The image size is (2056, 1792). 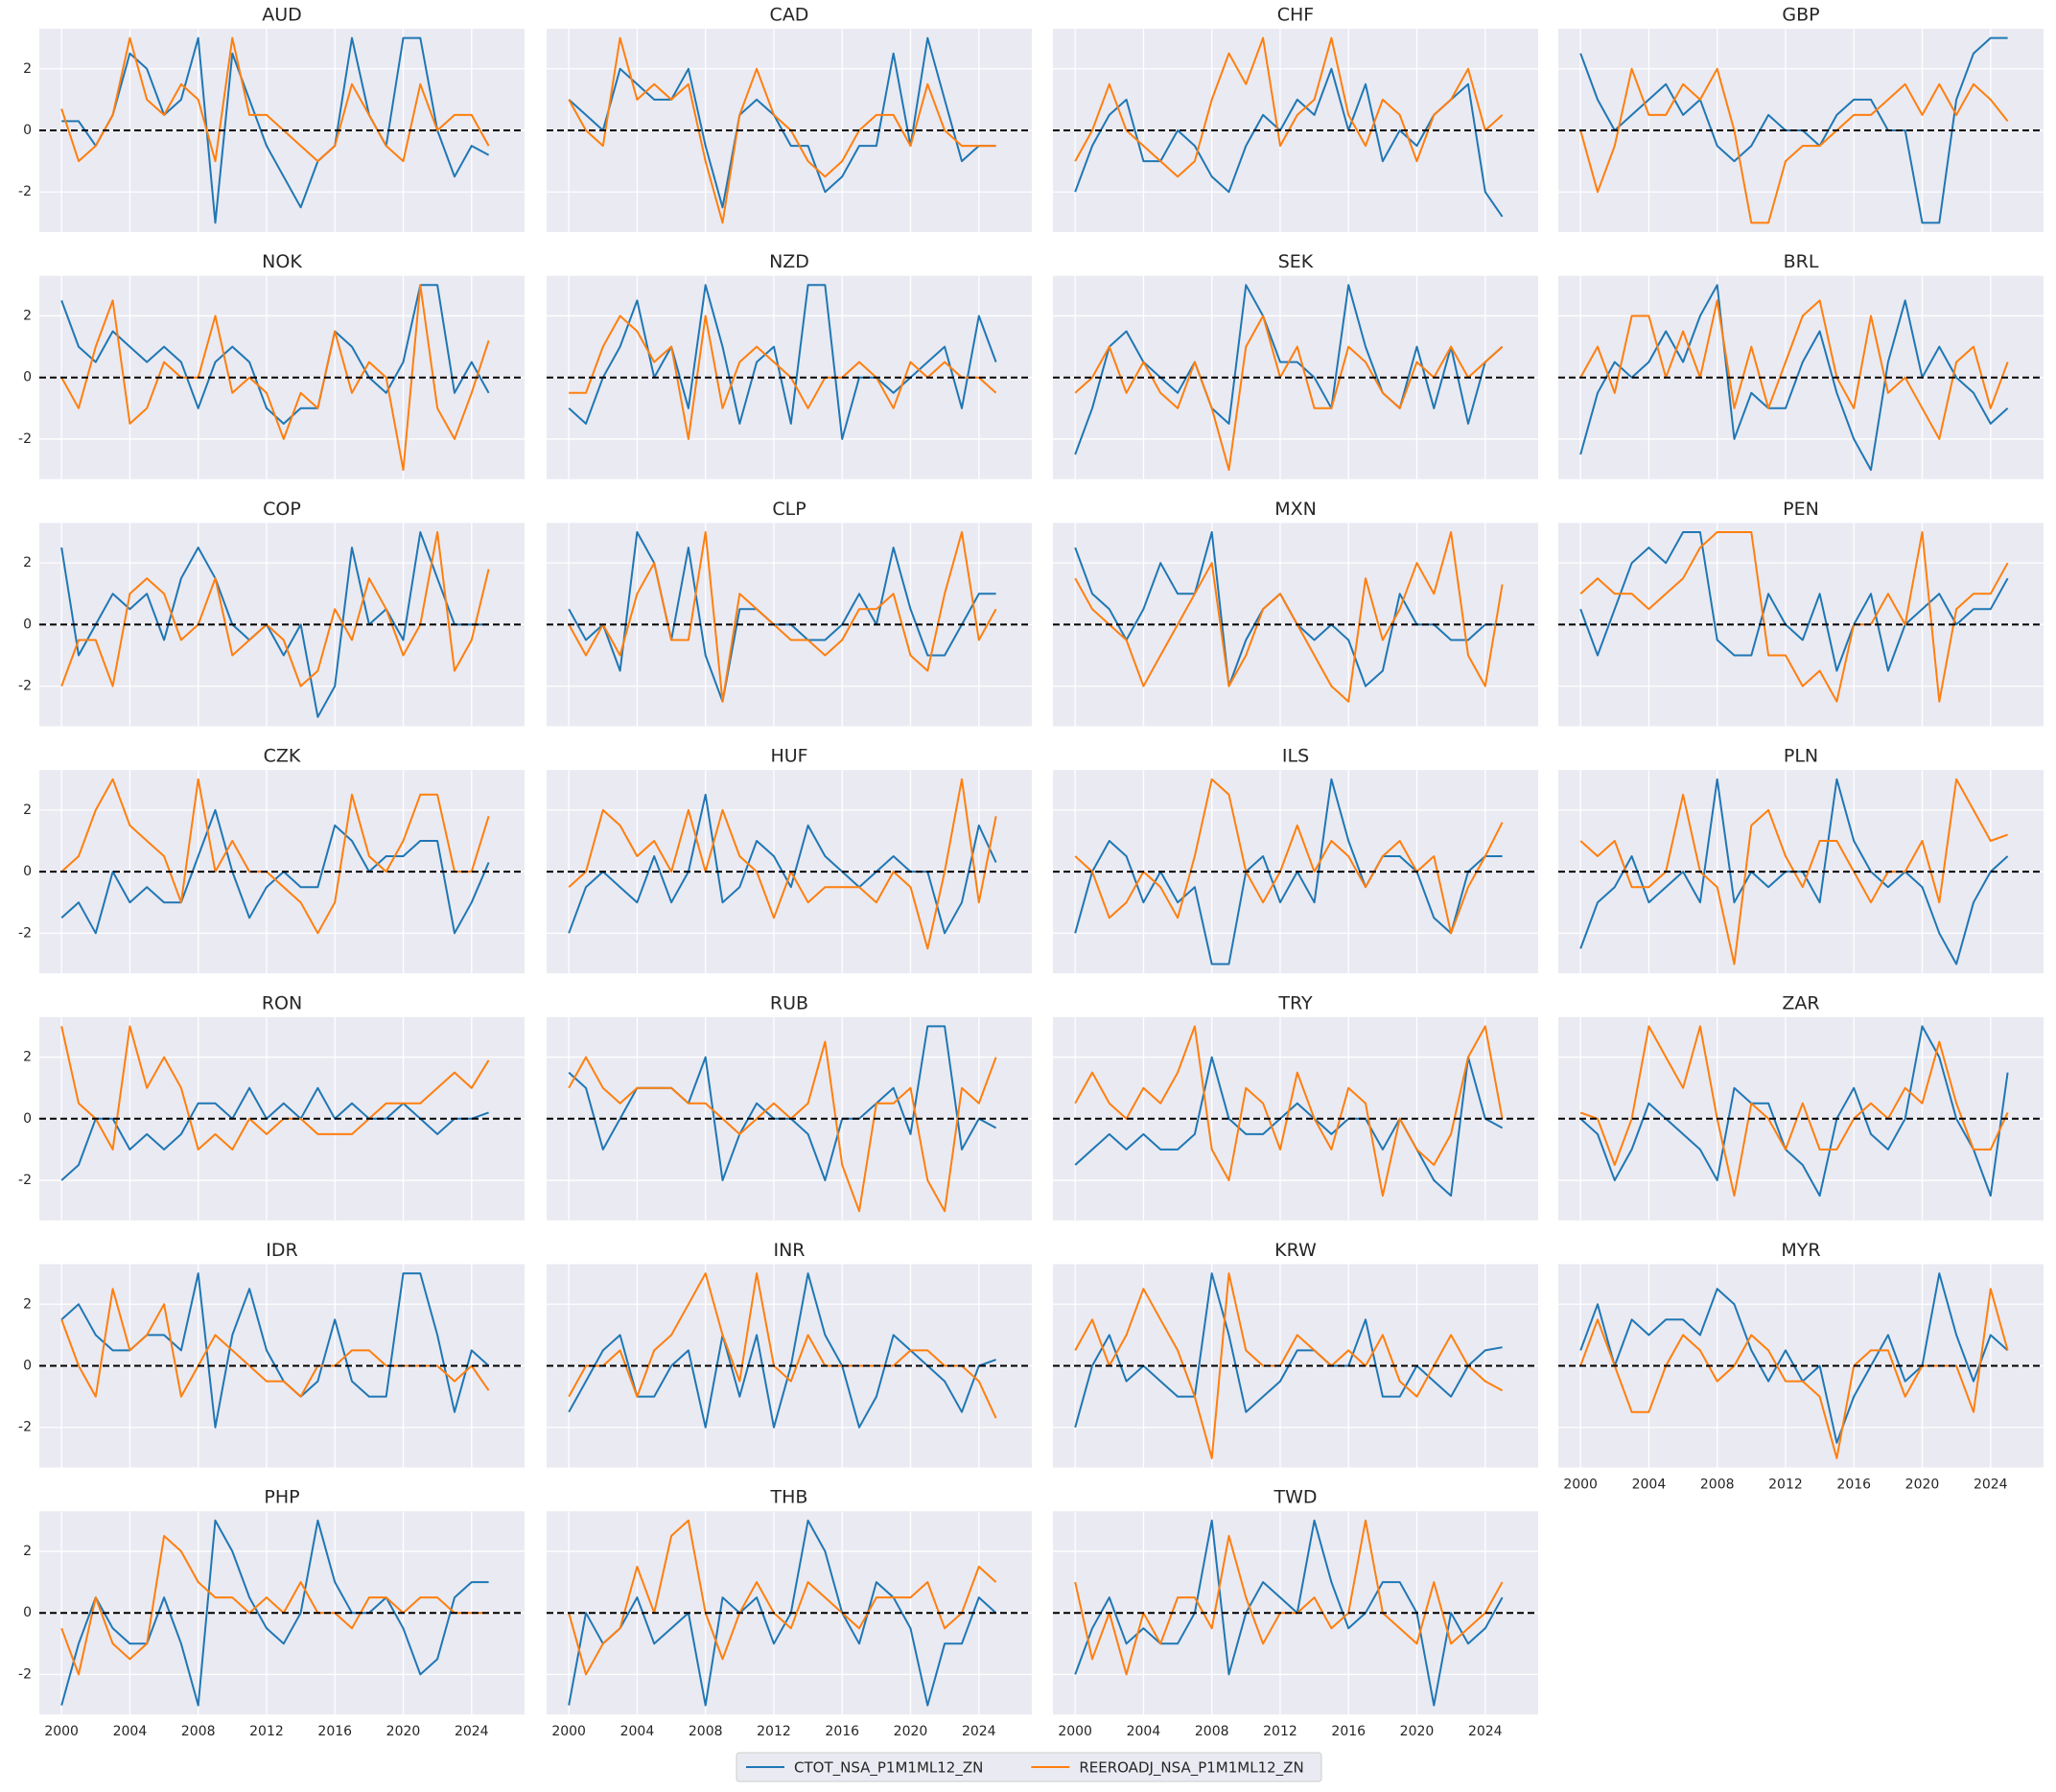 I want to click on panel: BRL, so click(x=1801, y=365).